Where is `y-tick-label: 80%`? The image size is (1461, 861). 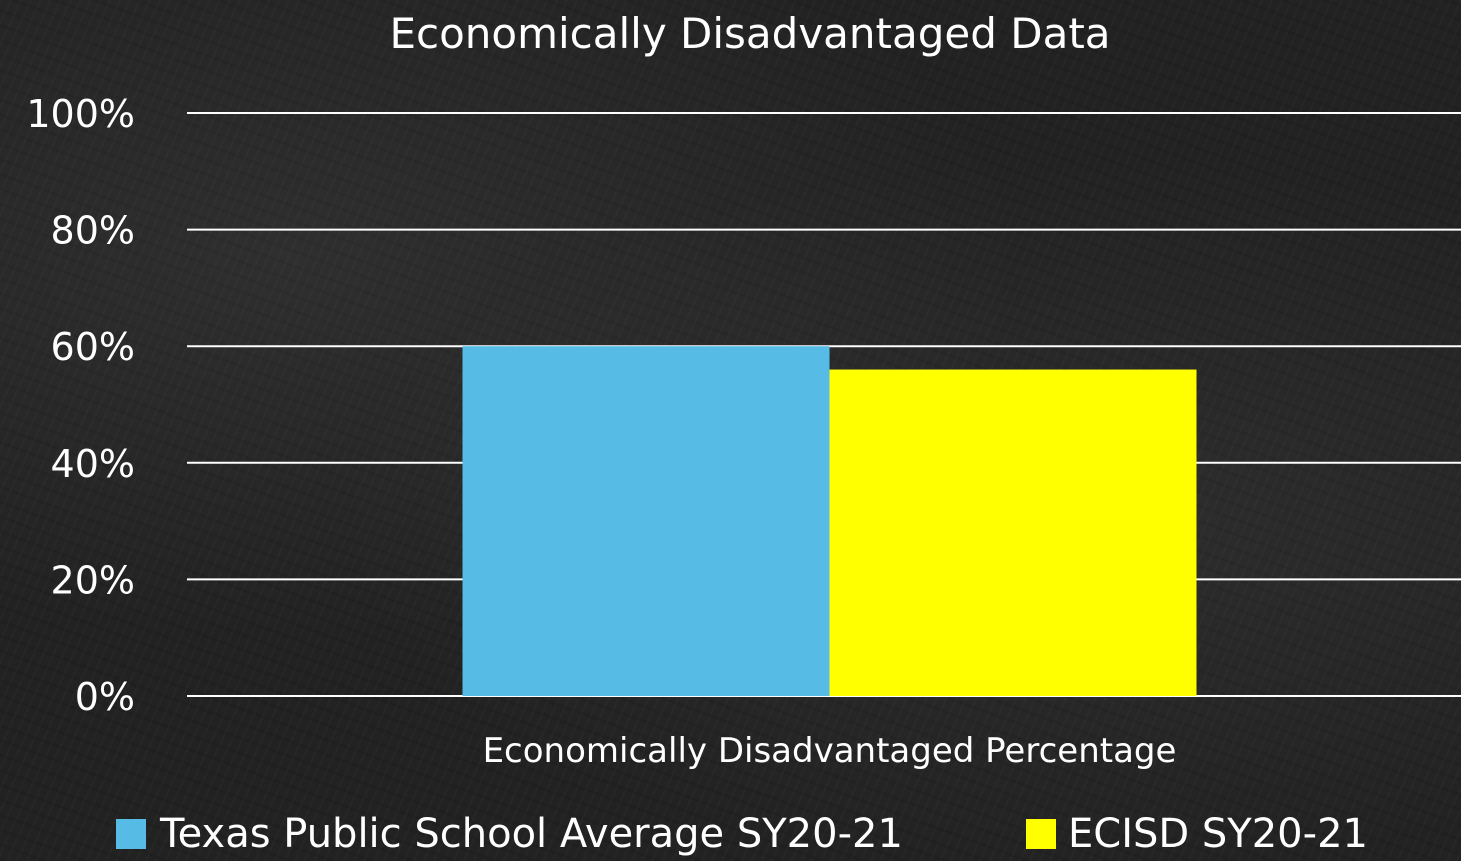
y-tick-label: 80% is located at coordinates (93, 231).